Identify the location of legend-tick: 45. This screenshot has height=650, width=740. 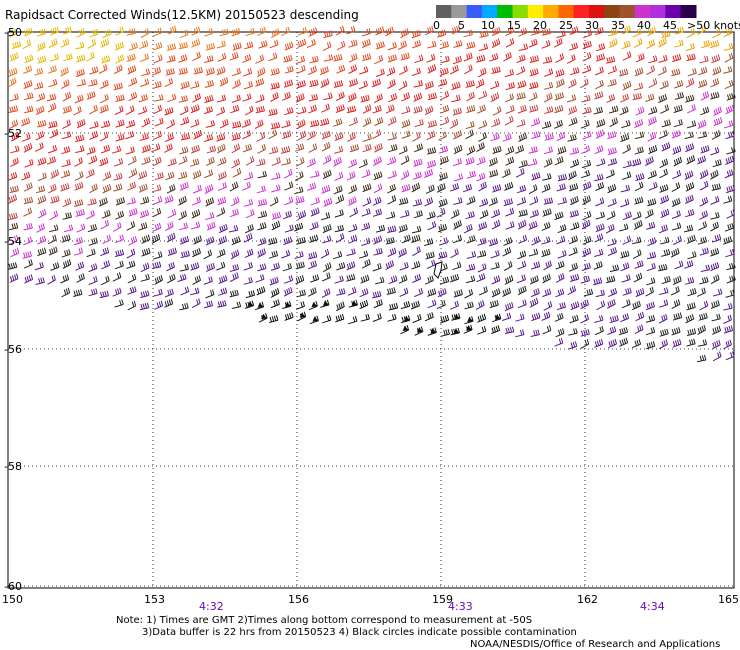
(670, 25).